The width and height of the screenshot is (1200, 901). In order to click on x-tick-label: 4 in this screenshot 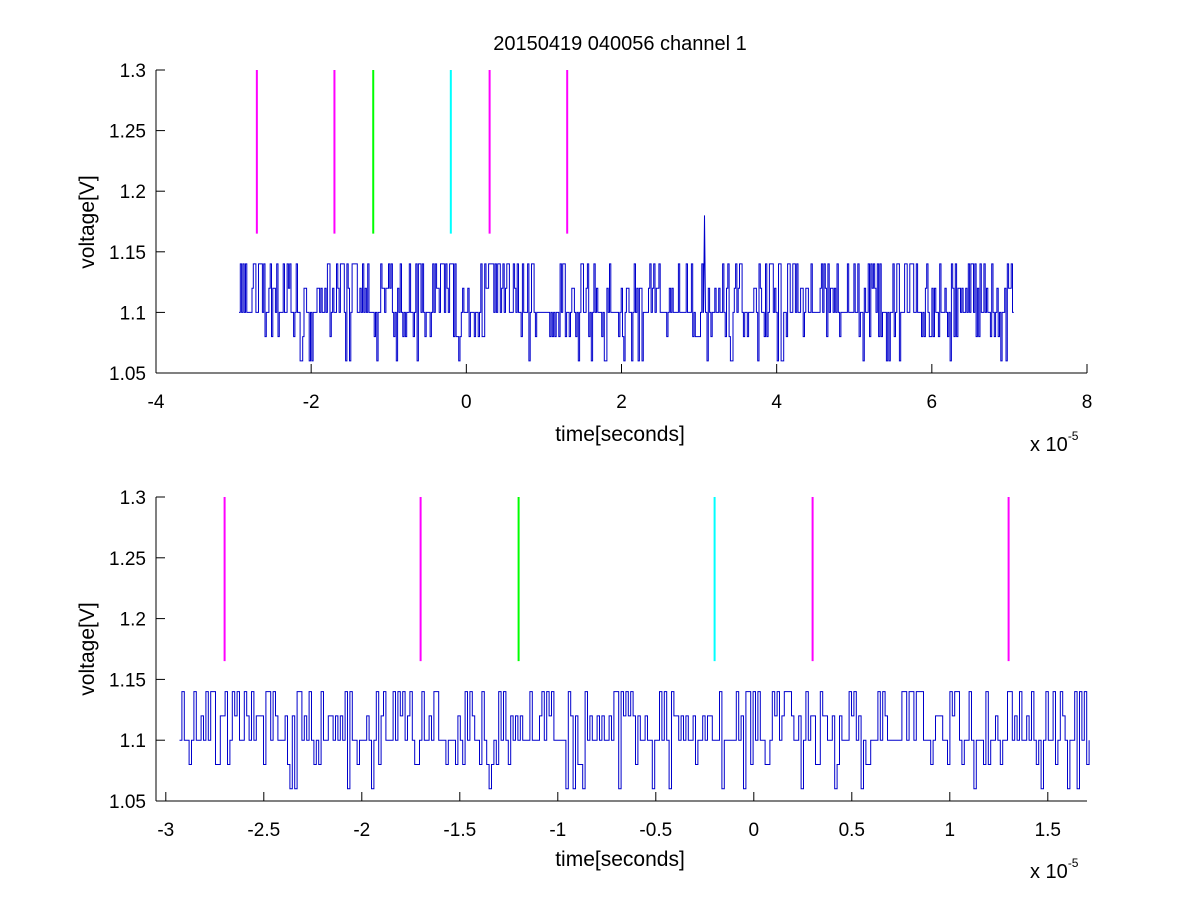, I will do `click(776, 402)`.